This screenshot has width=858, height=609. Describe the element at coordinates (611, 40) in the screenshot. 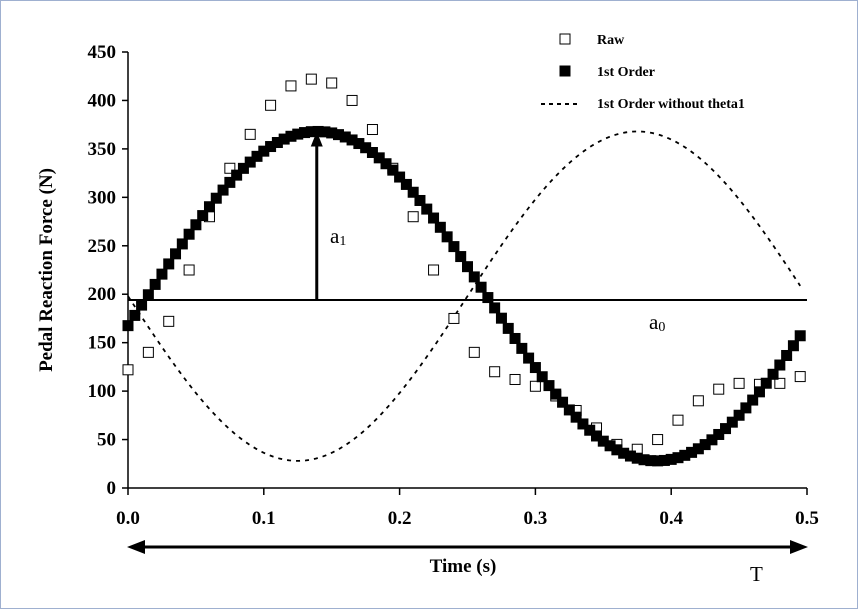

I see `legend-raw-label: Raw` at that location.